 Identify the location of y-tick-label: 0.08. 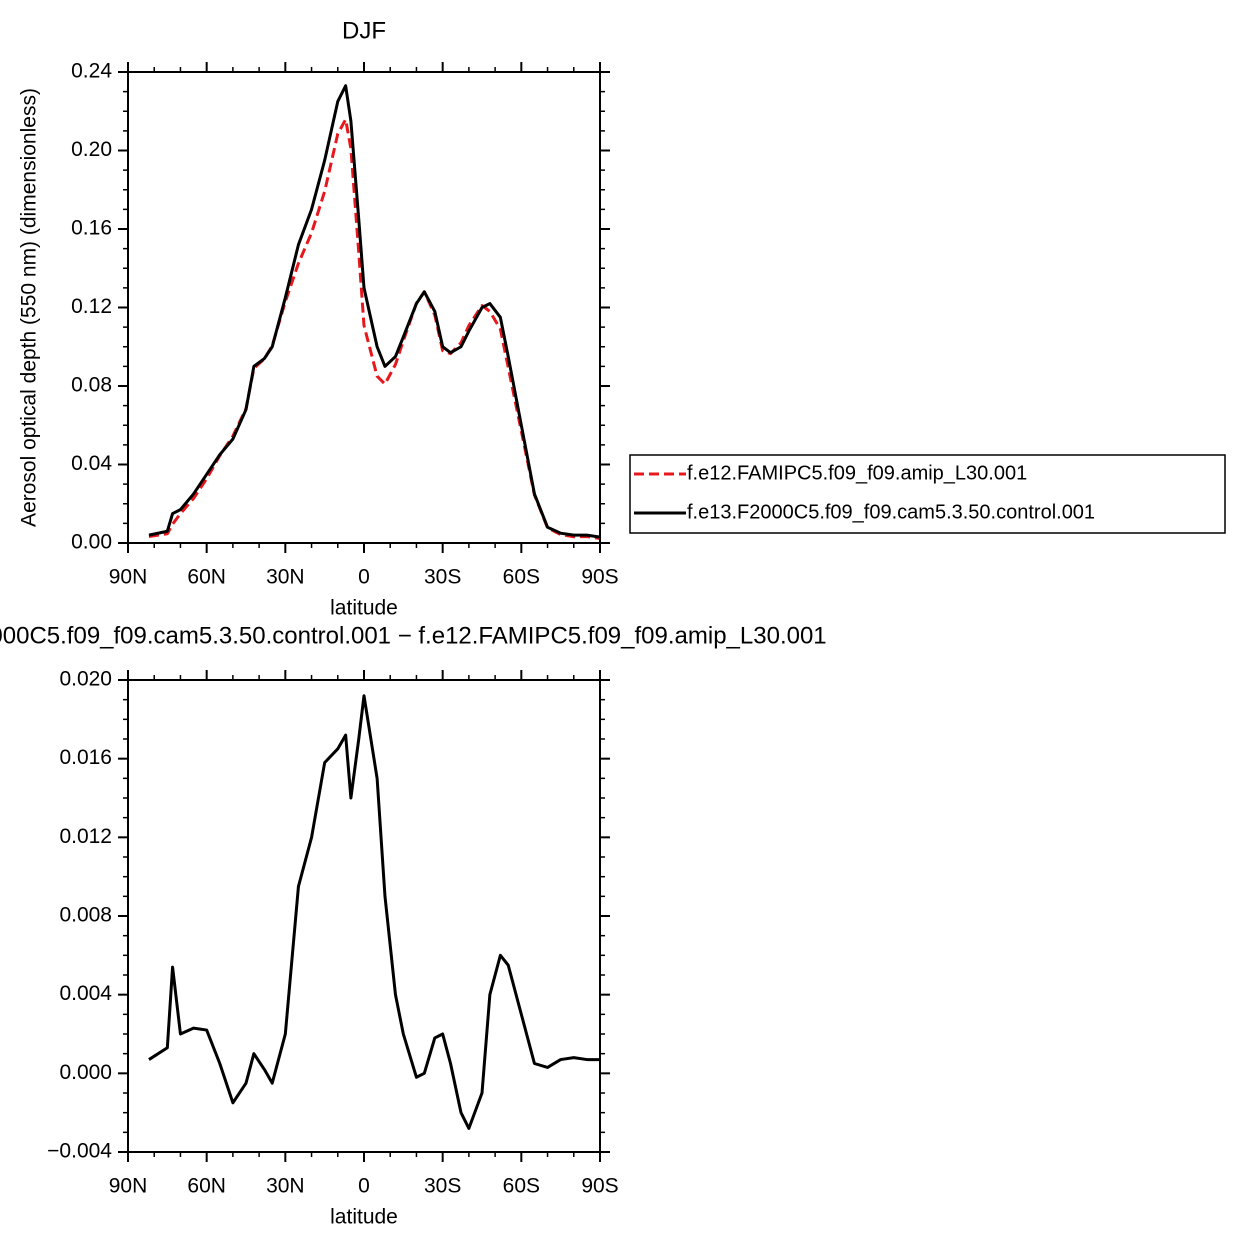
(91, 385).